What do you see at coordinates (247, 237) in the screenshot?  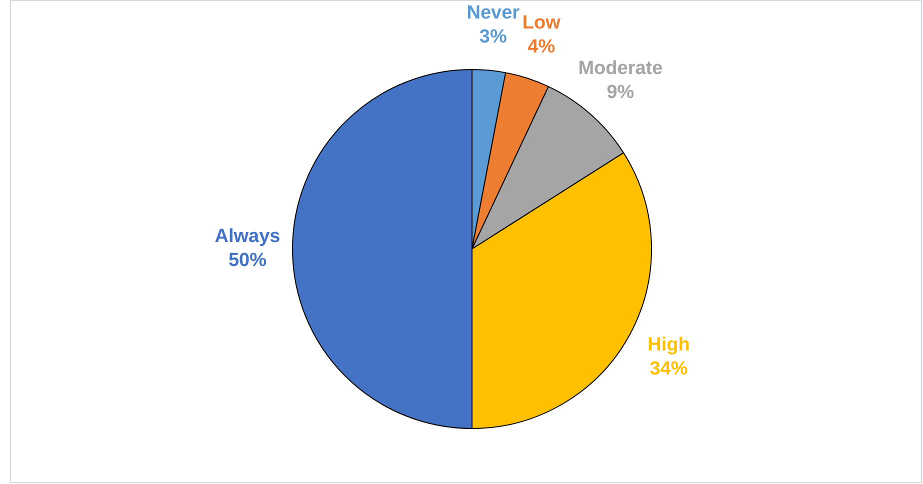 I see `slice-label: Always` at bounding box center [247, 237].